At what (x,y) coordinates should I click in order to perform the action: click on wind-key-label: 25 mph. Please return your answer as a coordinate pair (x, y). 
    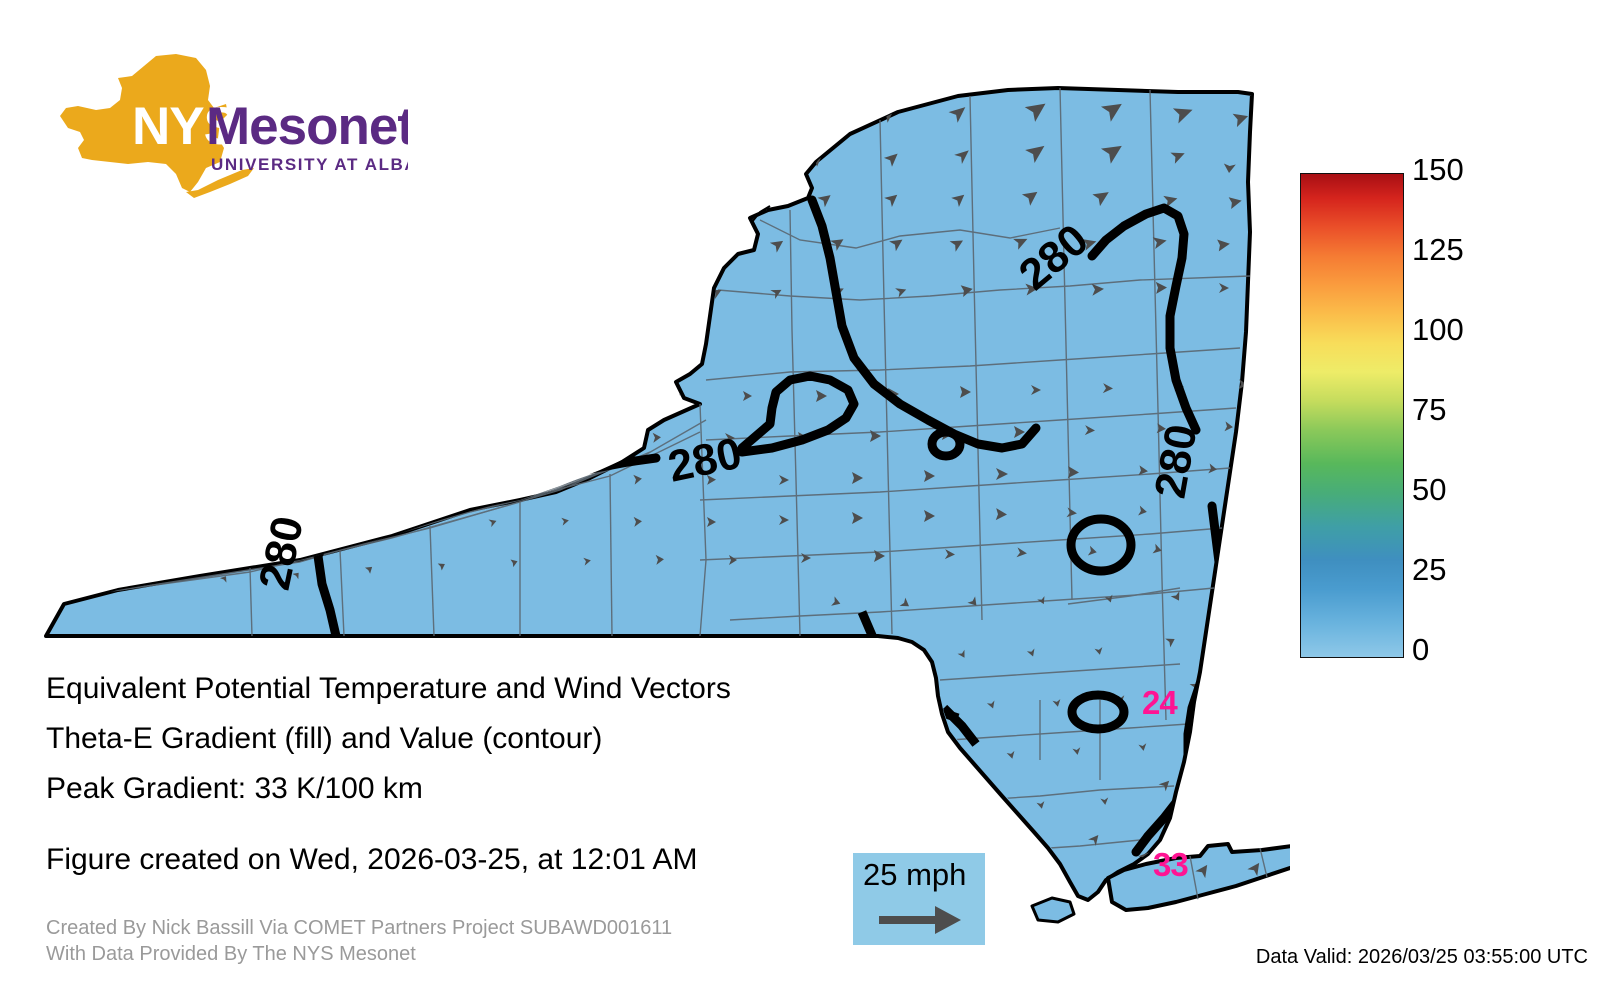
    Looking at the image, I should click on (915, 874).